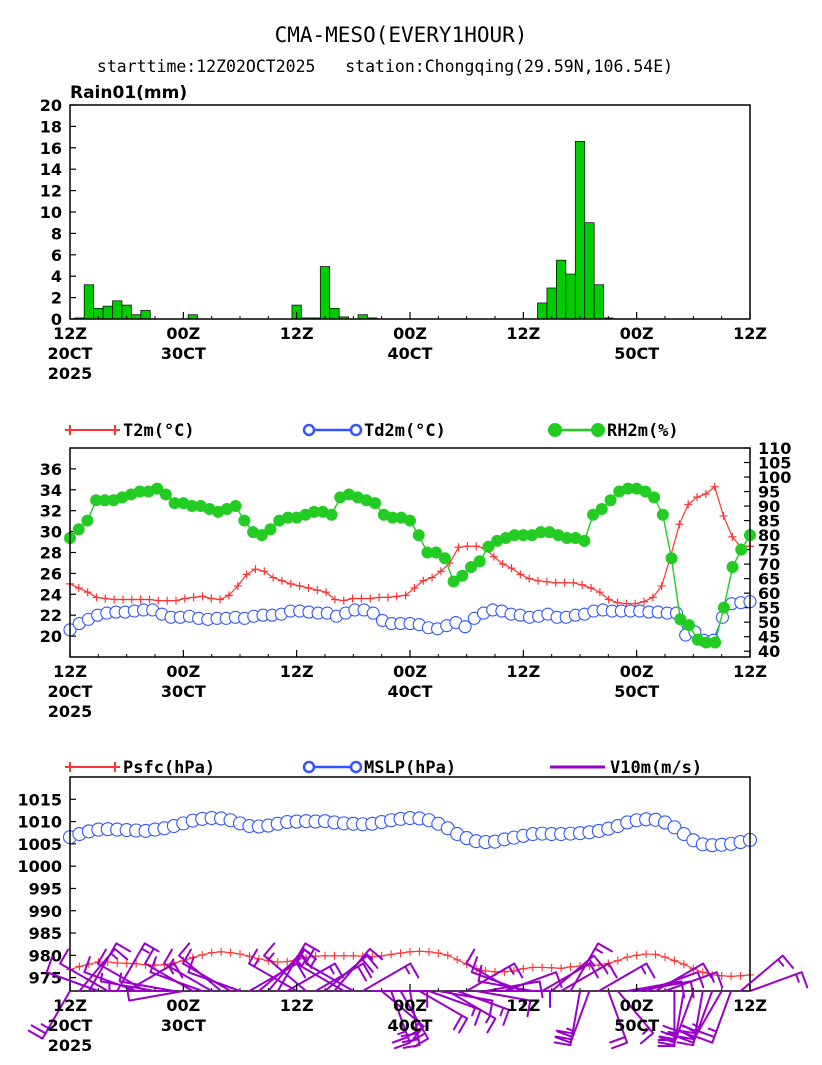 This screenshot has width=822, height=1065. What do you see at coordinates (56, 298) in the screenshot?
I see `rain-y-tick-label: 2` at bounding box center [56, 298].